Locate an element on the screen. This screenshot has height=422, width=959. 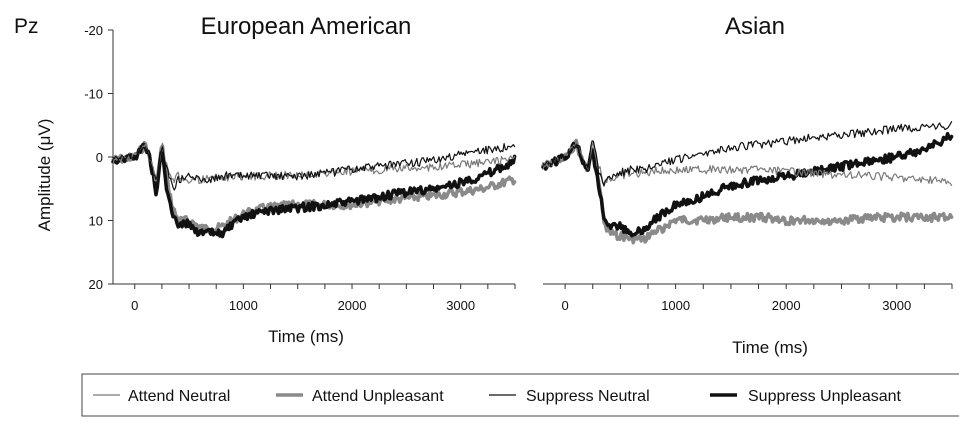
series-line-attend-neutral is located at coordinates (747, 162).